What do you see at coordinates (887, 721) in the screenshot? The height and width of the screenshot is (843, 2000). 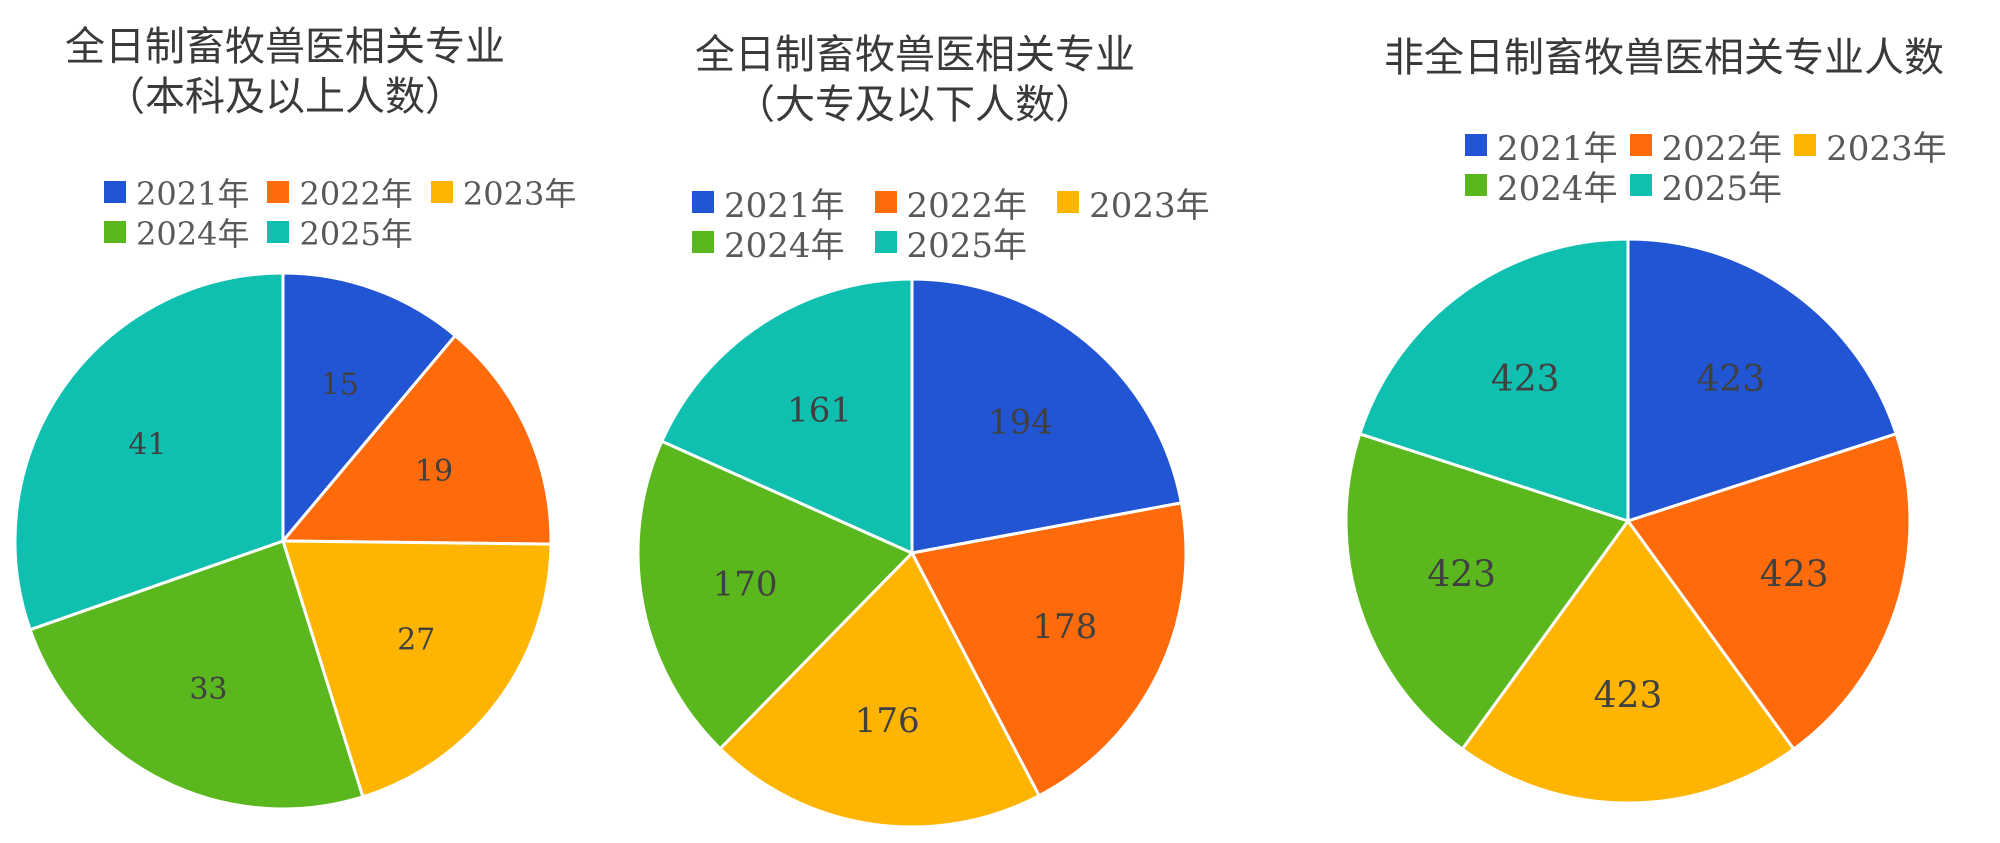 I see `data-label-2023年: 176` at bounding box center [887, 721].